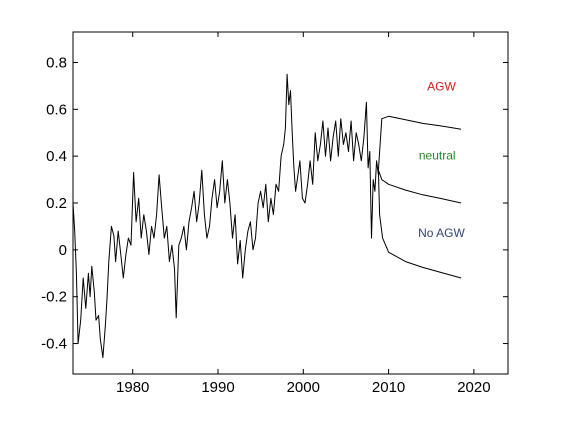 This screenshot has width=561, height=425. What do you see at coordinates (56, 62) in the screenshot?
I see `y-tick-label: 0.8` at bounding box center [56, 62].